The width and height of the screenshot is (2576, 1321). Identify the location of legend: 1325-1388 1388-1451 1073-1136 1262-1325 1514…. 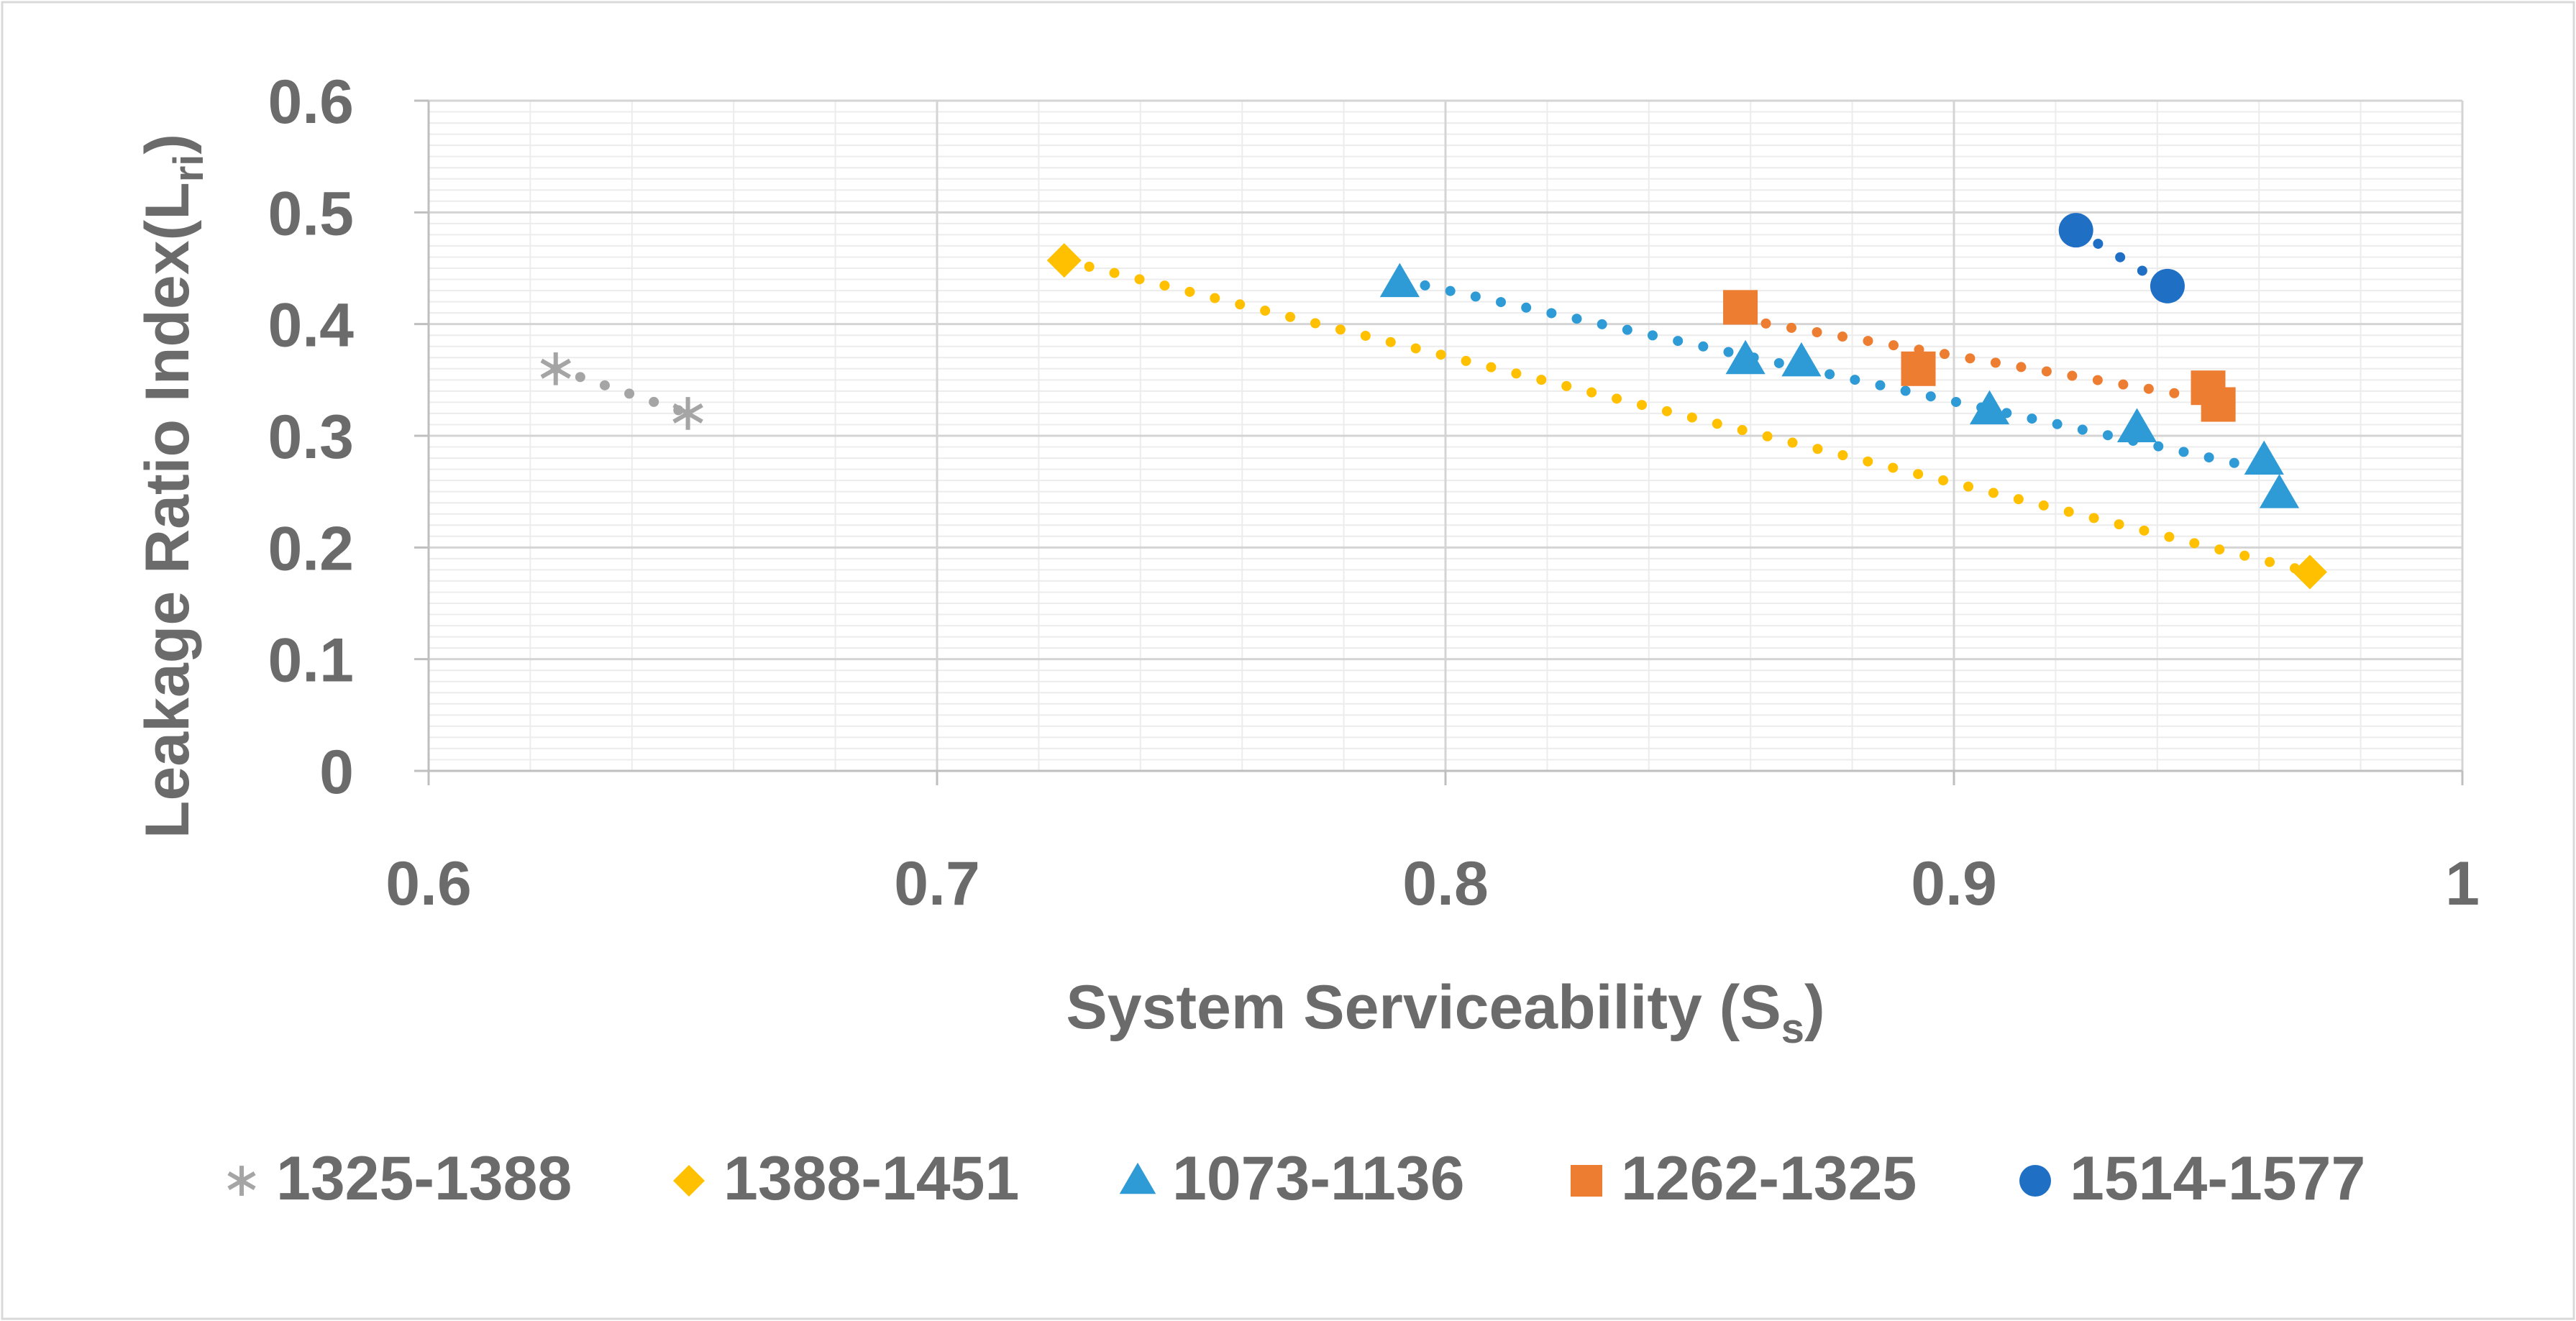
(1296, 1179).